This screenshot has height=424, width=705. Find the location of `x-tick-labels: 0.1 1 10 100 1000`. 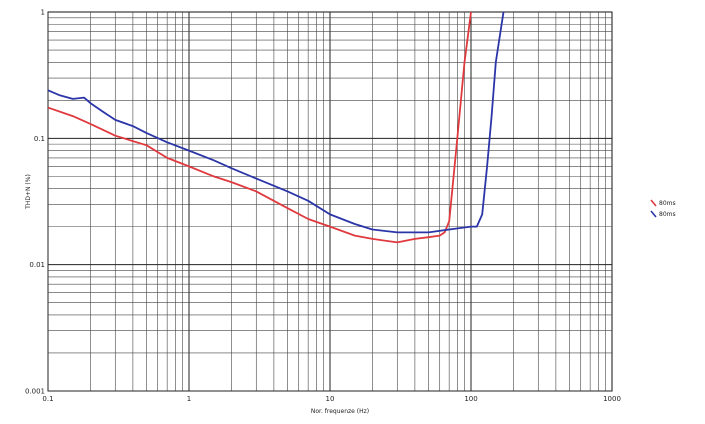

x-tick-labels: 0.1 1 10 100 1000 is located at coordinates (331, 399).